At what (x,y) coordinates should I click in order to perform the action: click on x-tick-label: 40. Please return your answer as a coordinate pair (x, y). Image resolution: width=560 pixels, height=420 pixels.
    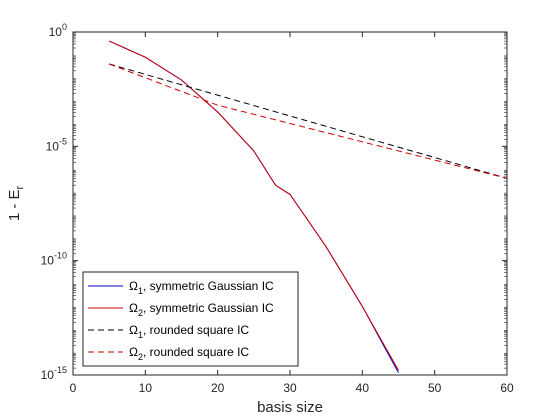
    Looking at the image, I should click on (363, 388).